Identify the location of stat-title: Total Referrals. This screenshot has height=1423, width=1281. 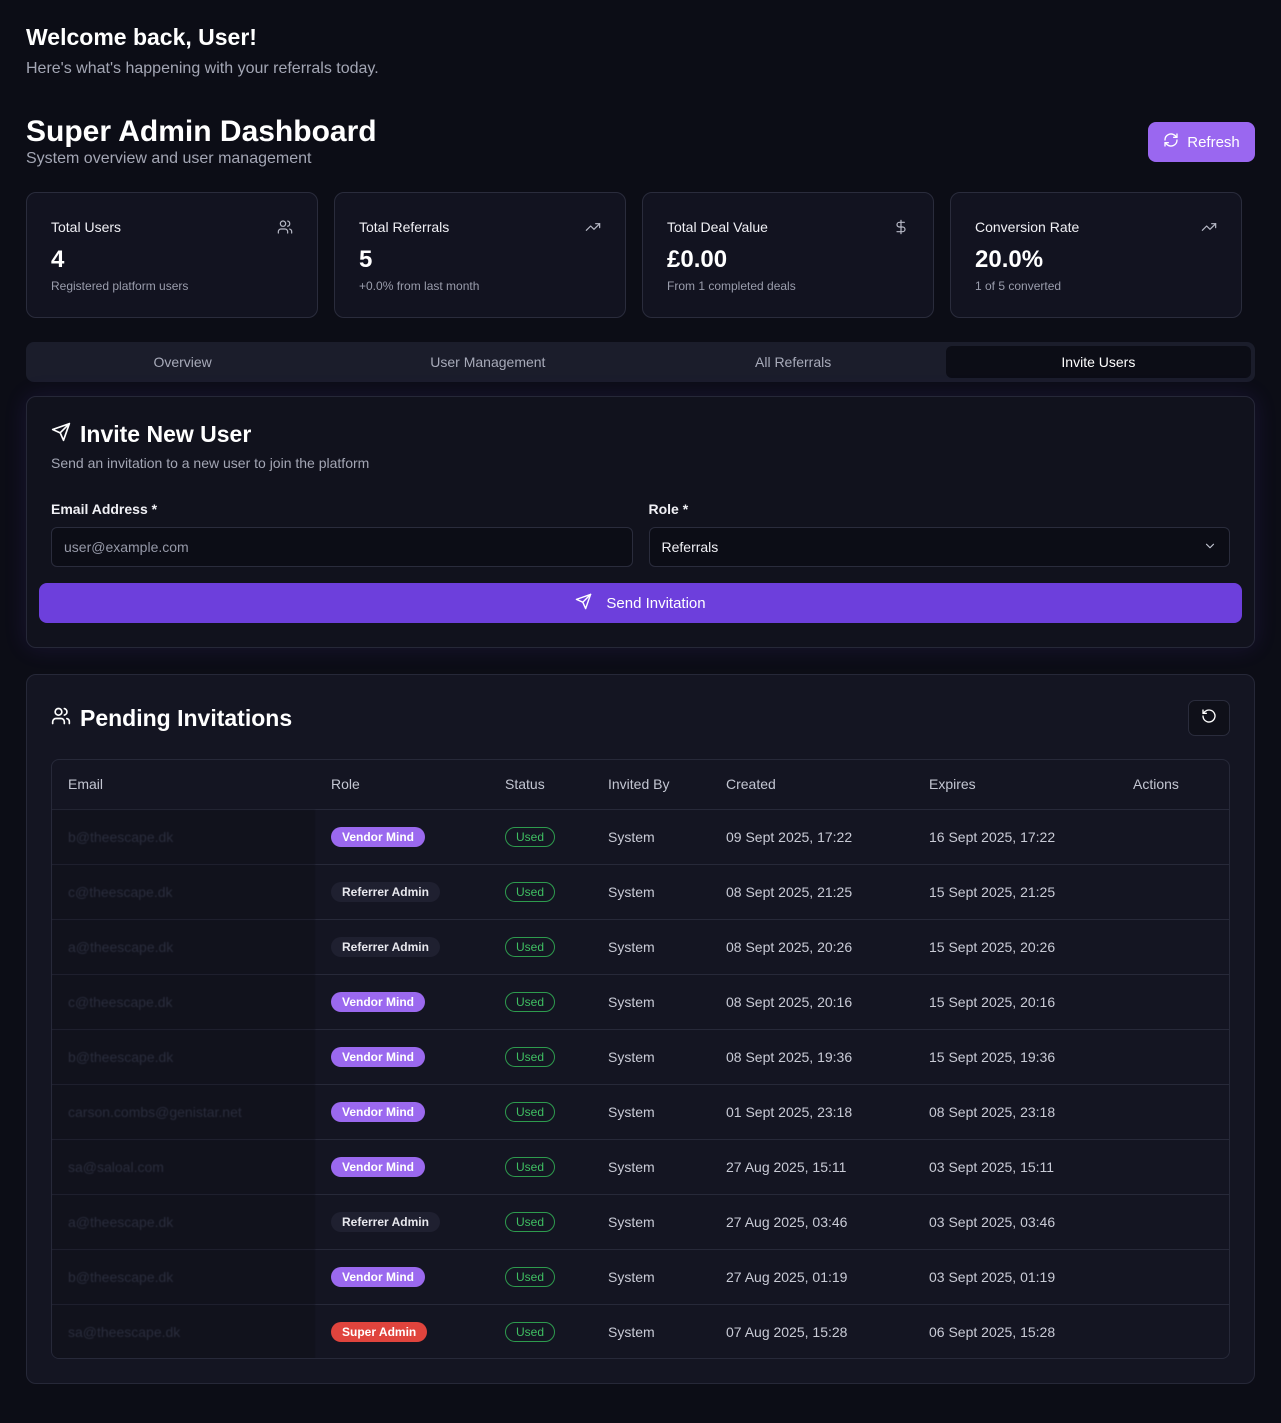
(404, 227).